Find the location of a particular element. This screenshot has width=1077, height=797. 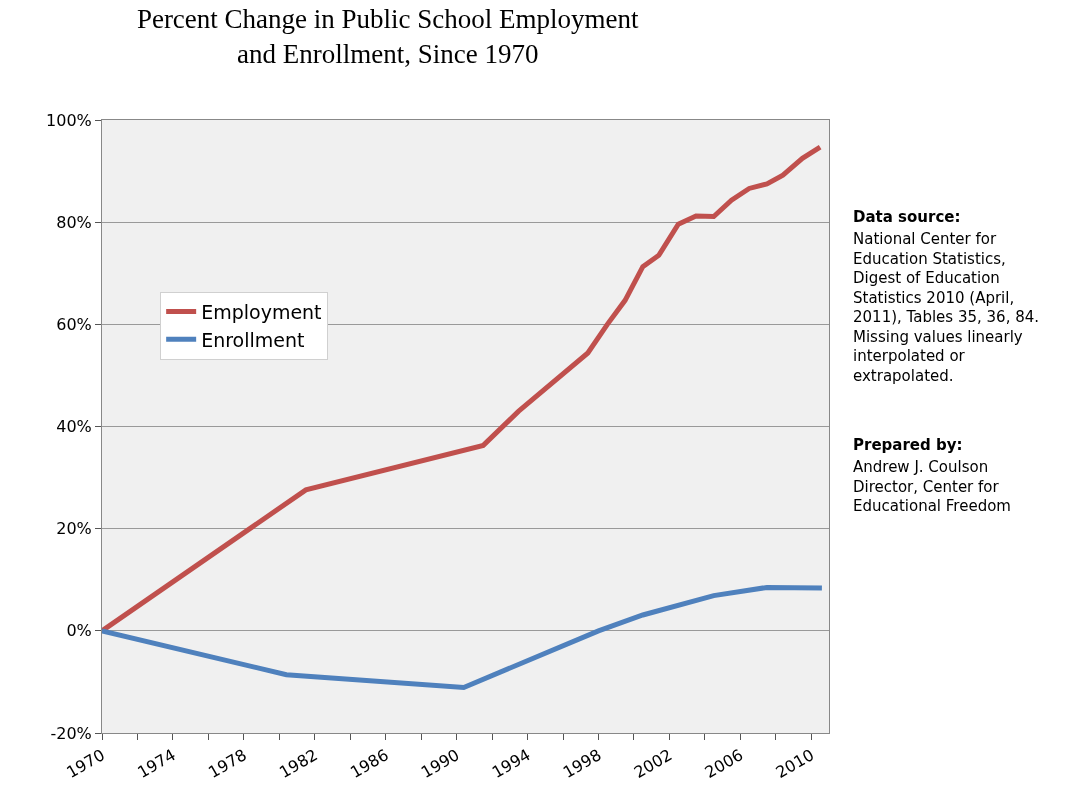

y-tick-label: 0% is located at coordinates (79, 631).